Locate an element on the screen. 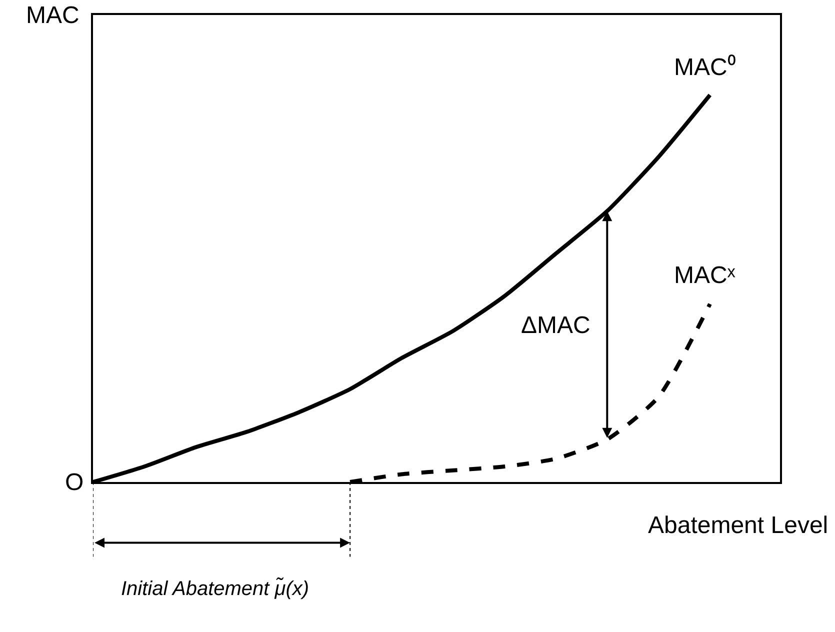  text: Initial Abatement μ̃(x) is located at coordinates (215, 588).